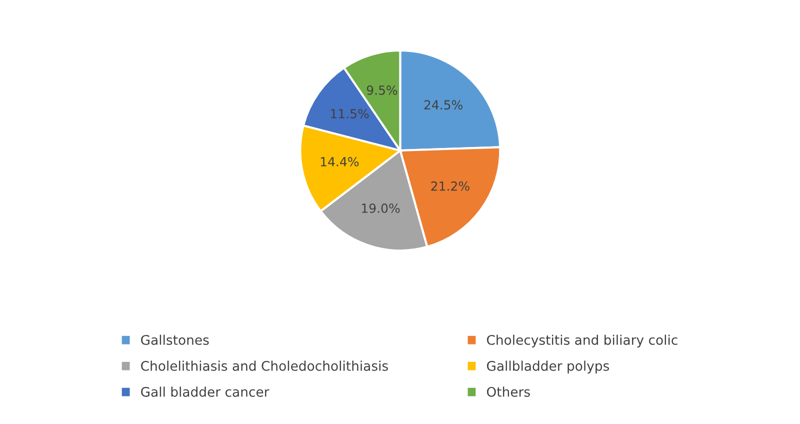 This screenshot has width=800, height=424. I want to click on data-label: 21.2%, so click(450, 186).